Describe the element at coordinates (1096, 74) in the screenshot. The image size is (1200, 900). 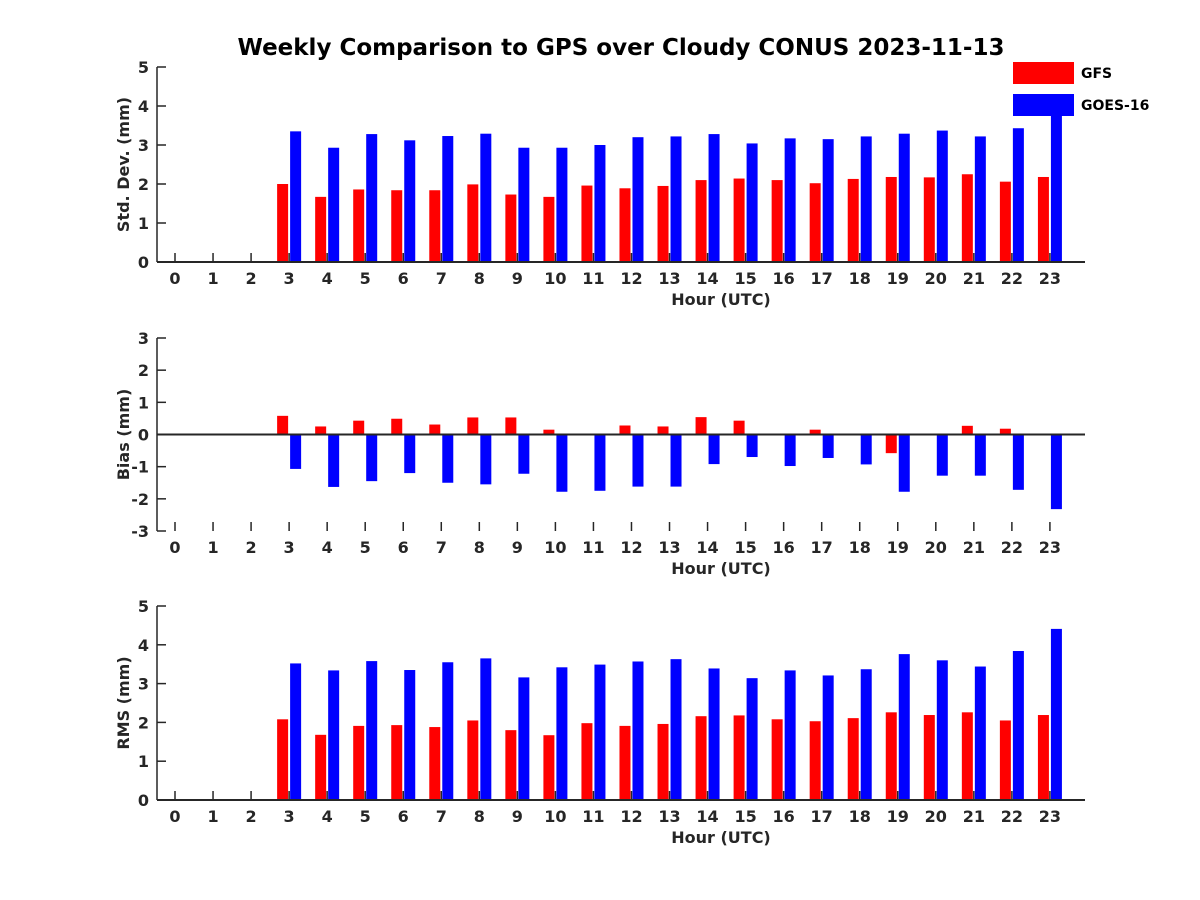
I see `legend-label-gfs: GFS` at that location.